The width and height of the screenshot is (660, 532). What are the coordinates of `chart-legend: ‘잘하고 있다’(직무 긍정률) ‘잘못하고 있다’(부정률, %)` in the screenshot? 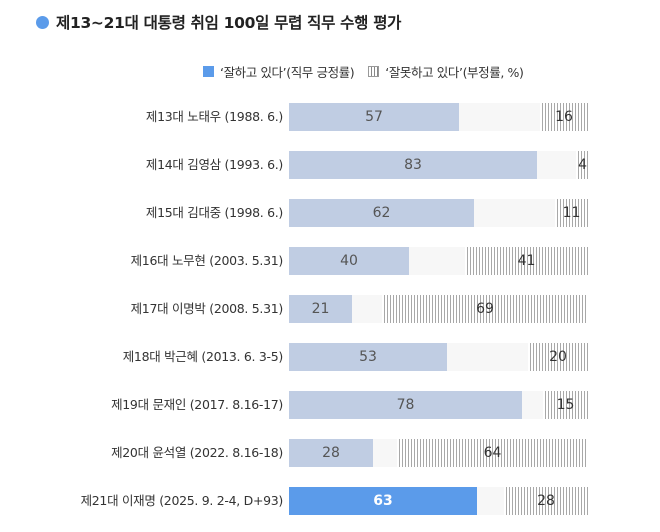 It's located at (370, 71).